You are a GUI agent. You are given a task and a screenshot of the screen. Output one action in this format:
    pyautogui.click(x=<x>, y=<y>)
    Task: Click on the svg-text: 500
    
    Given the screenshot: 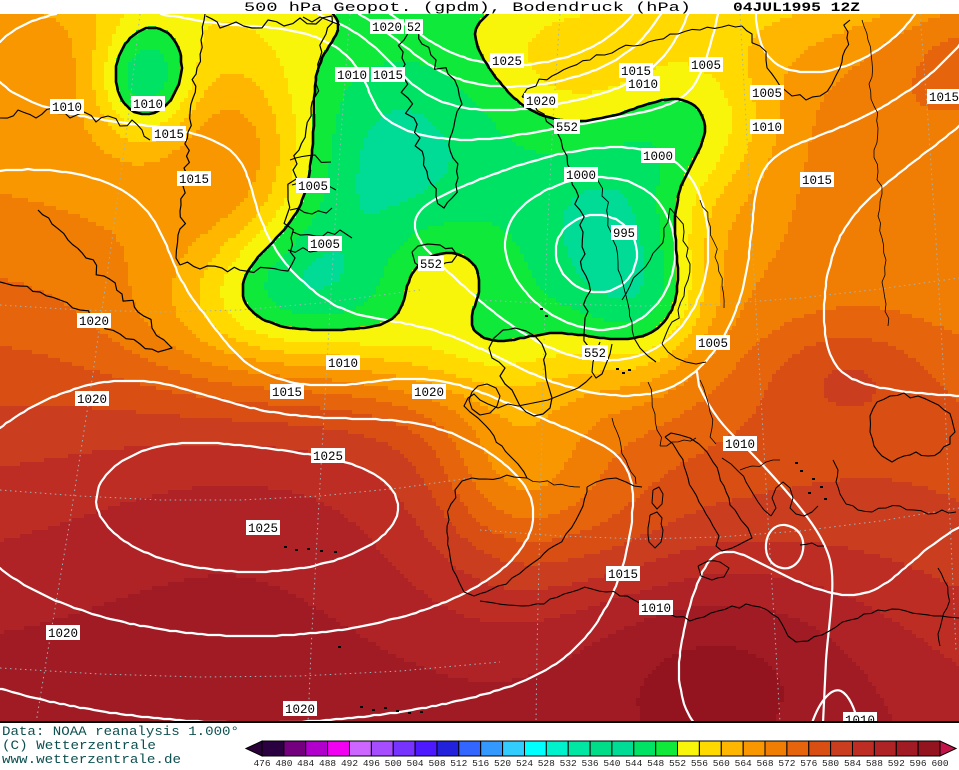 What is the action you would take?
    pyautogui.click(x=393, y=763)
    